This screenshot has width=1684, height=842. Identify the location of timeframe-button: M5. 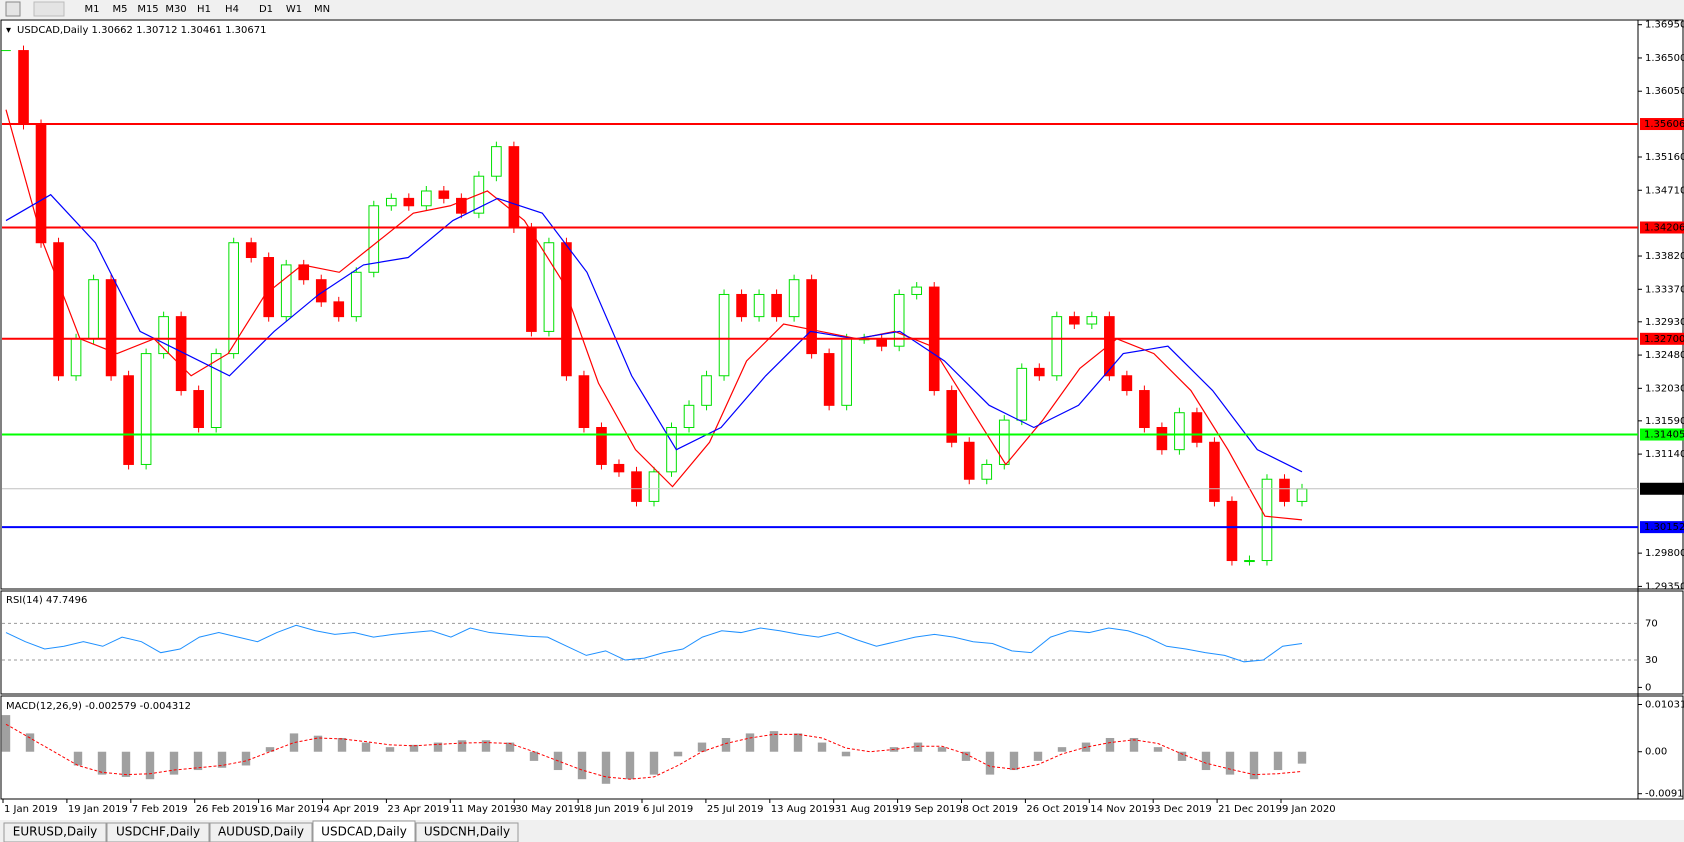
(120, 9).